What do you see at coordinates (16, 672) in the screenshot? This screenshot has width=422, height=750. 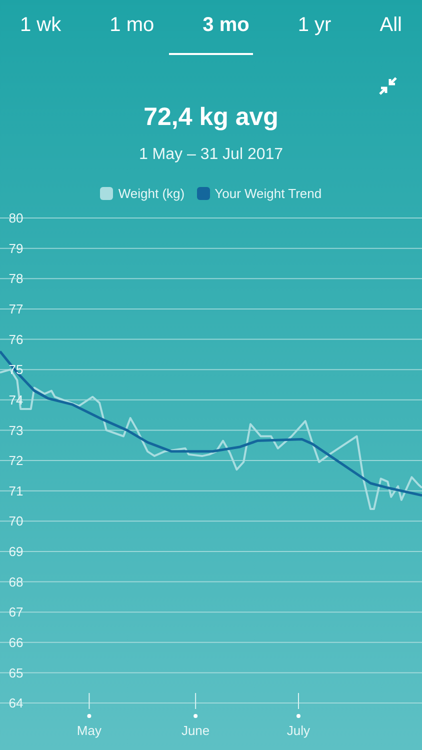 I see `y-tick-label: 65` at bounding box center [16, 672].